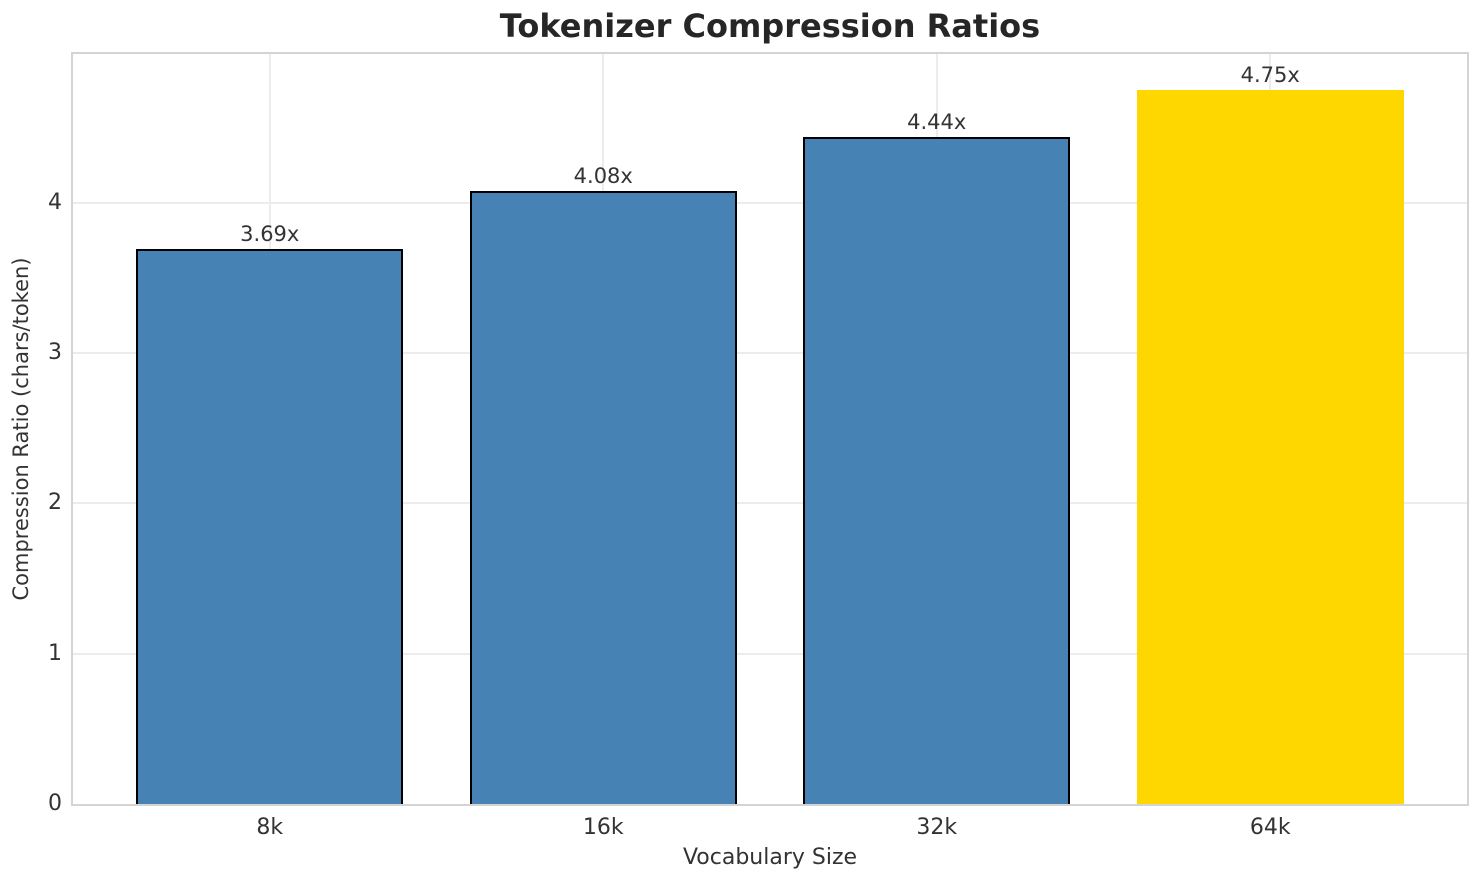 The height and width of the screenshot is (885, 1483). I want to click on y-tick-label: 1, so click(55, 653).